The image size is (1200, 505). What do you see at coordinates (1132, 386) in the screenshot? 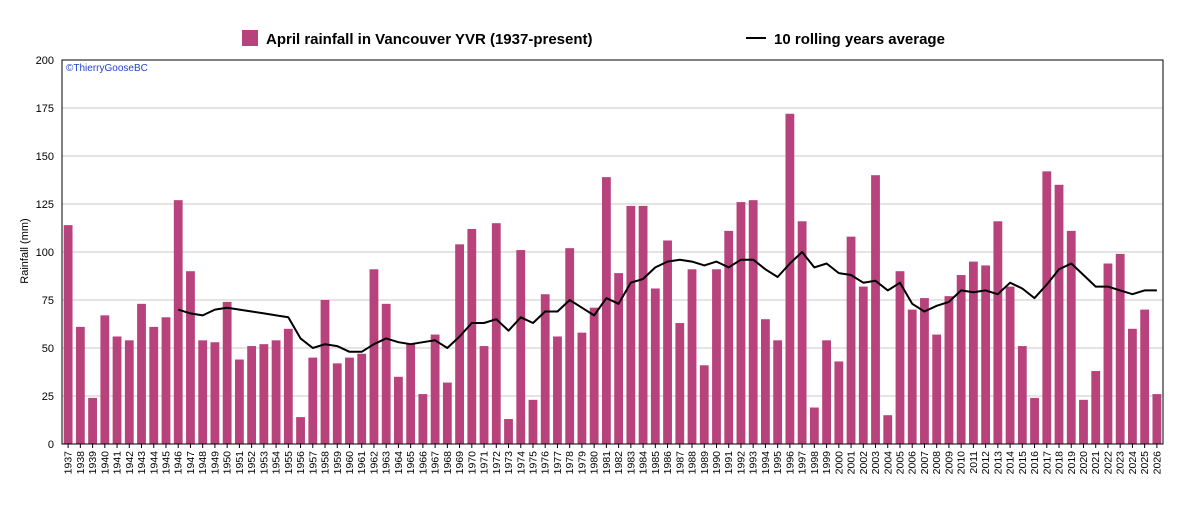
I see `bar-2024` at bounding box center [1132, 386].